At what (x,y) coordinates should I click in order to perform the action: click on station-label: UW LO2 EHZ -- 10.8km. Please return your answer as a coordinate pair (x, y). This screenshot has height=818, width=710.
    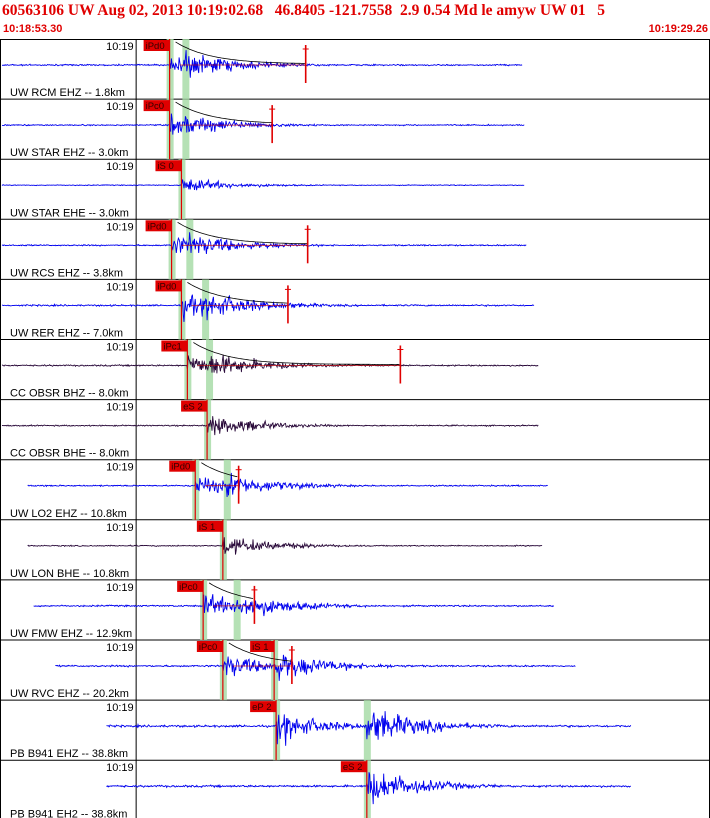
    Looking at the image, I should click on (68, 514).